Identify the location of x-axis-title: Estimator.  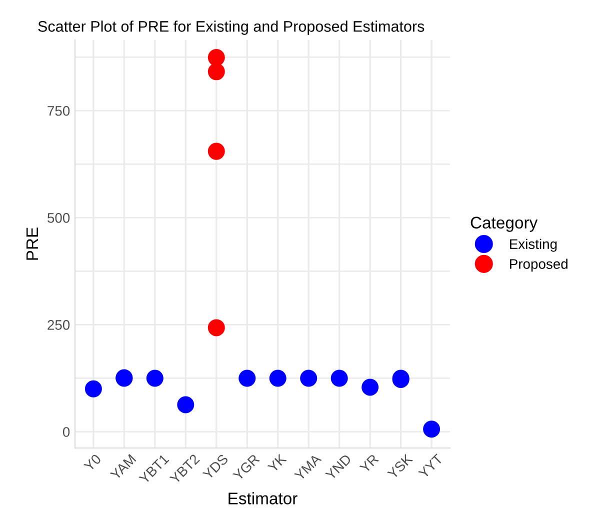
(263, 498).